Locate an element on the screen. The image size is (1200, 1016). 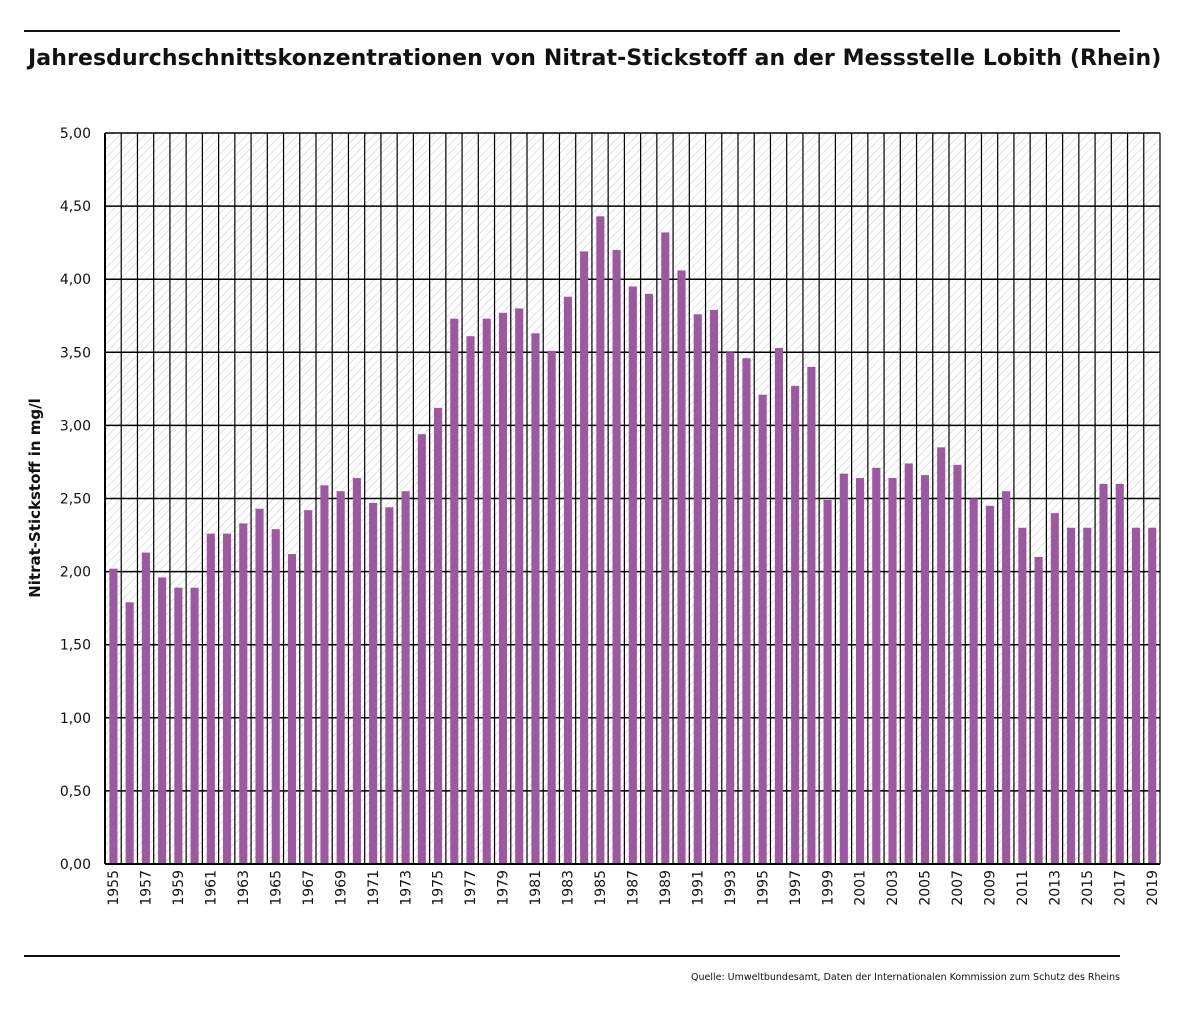
bar-2012 is located at coordinates (1038, 710).